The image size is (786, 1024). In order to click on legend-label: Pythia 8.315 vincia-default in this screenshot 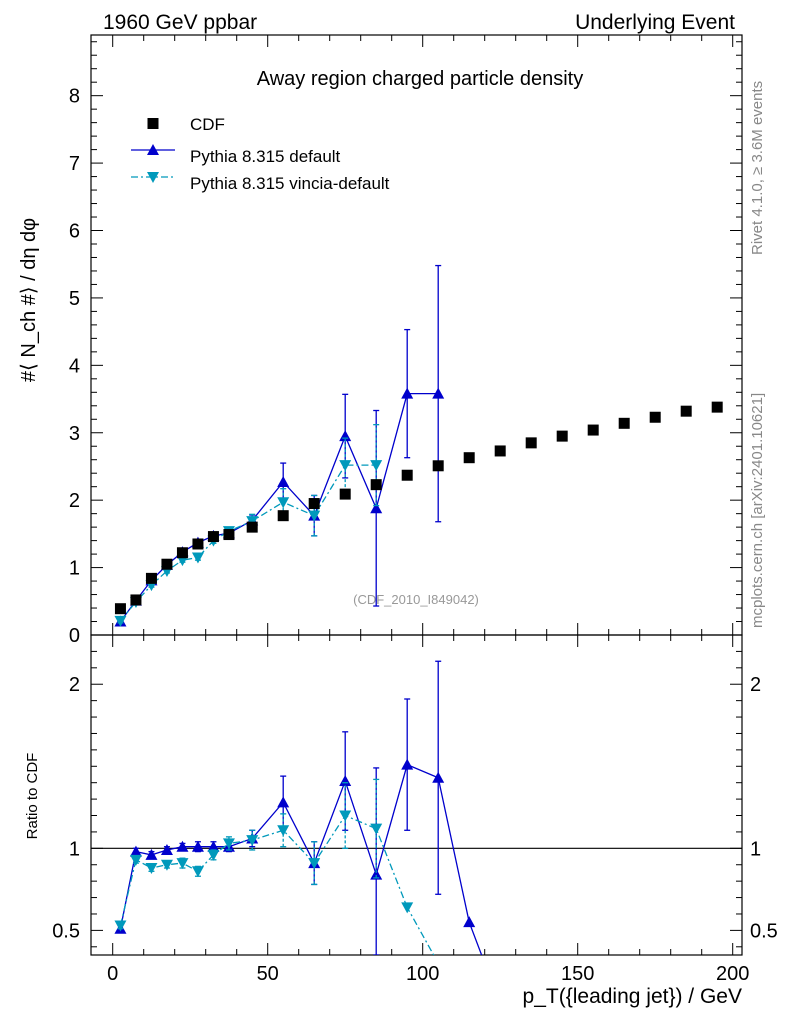, I will do `click(290, 183)`.